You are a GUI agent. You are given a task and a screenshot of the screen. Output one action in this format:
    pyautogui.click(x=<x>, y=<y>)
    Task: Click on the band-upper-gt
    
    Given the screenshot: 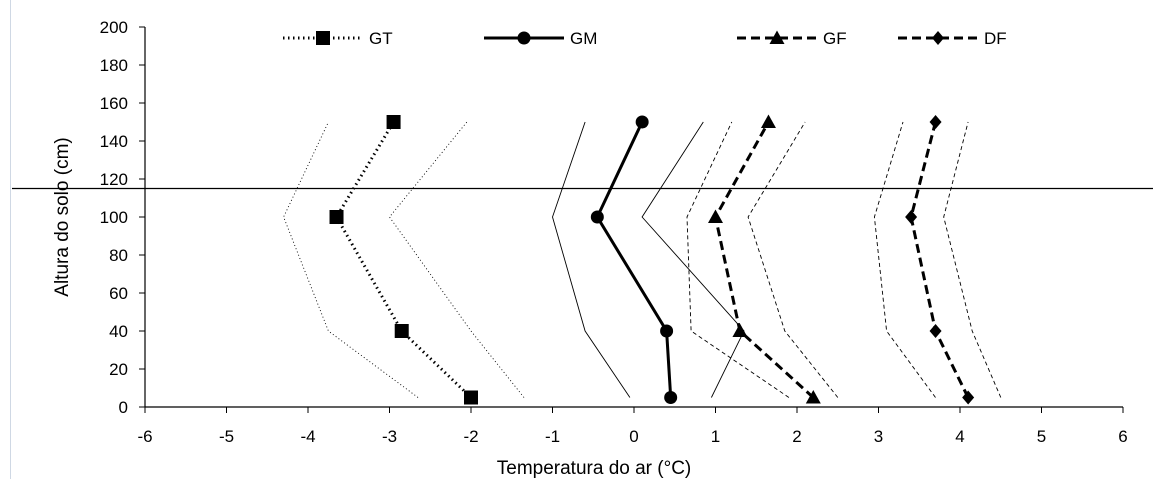 What is the action you would take?
    pyautogui.click(x=456, y=259)
    